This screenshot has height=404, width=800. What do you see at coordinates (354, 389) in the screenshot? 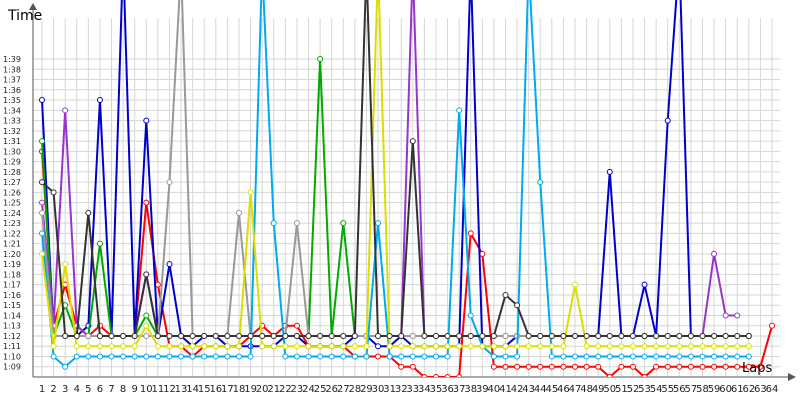
I see `x-tick-label: 28` at bounding box center [354, 389].